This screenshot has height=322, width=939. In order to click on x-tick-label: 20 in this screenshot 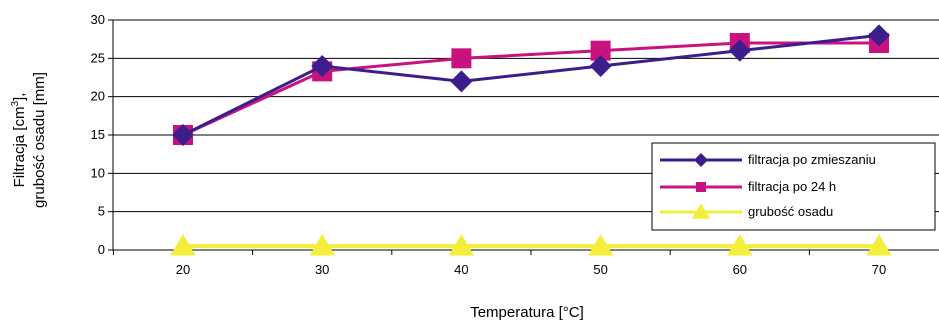, I will do `click(183, 269)`.